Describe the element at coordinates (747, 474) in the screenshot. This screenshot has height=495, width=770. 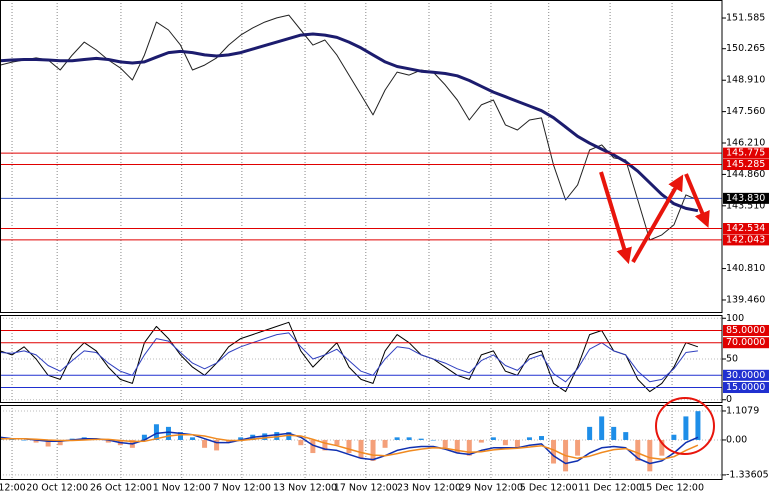
I see `y-tick-label: -1.33605` at that location.